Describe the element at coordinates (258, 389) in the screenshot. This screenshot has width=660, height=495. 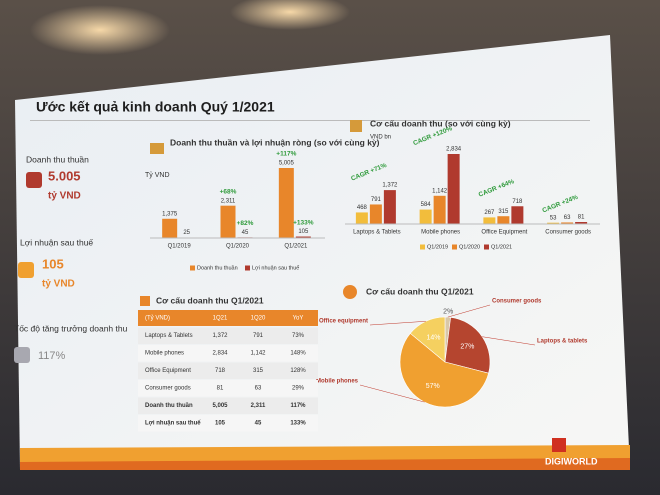
I see `table-cell: 63` at that location.